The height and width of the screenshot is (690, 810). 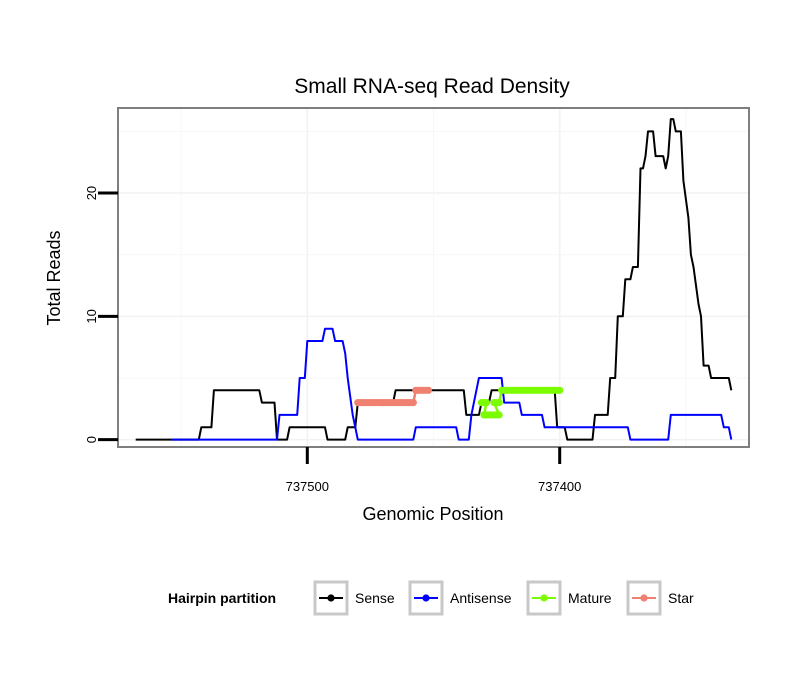 I want to click on y-axis-ticks: 0 10 20, so click(x=101, y=314).